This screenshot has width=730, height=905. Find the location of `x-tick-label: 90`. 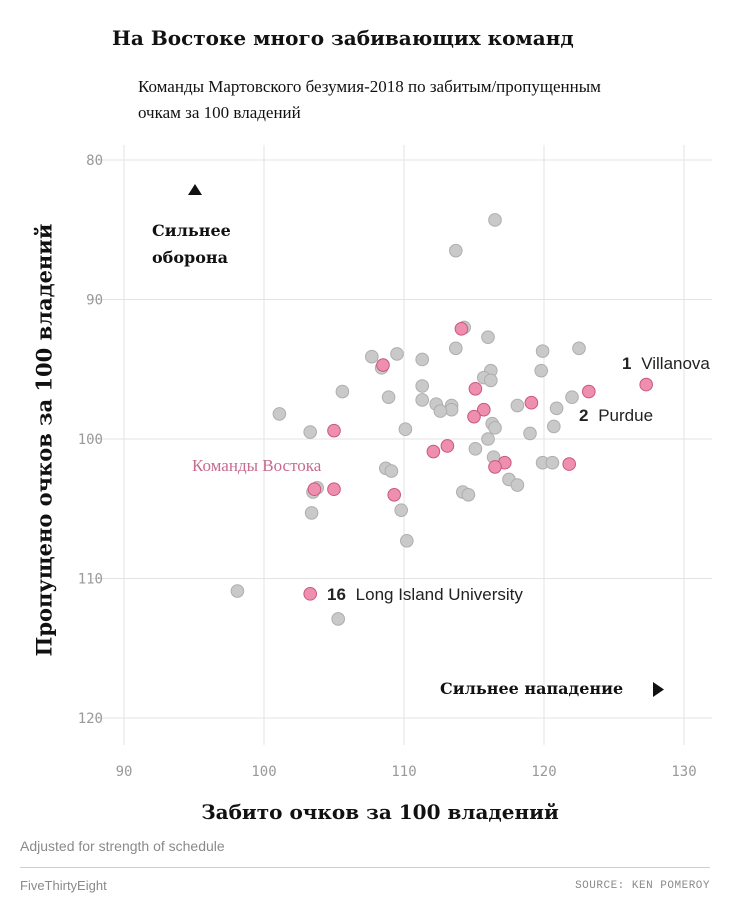

x-tick-label: 90 is located at coordinates (124, 772).